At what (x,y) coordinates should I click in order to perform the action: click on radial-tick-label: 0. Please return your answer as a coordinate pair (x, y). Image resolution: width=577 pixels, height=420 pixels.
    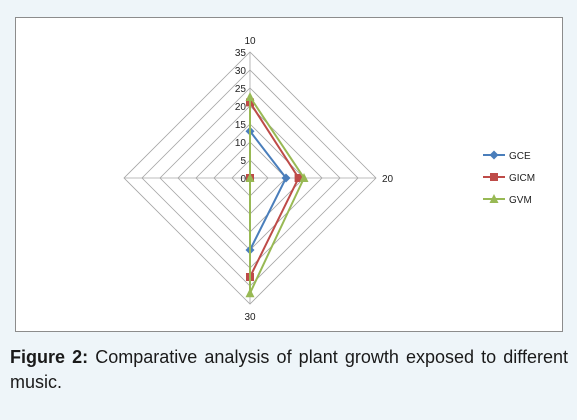
    Looking at the image, I should click on (243, 179).